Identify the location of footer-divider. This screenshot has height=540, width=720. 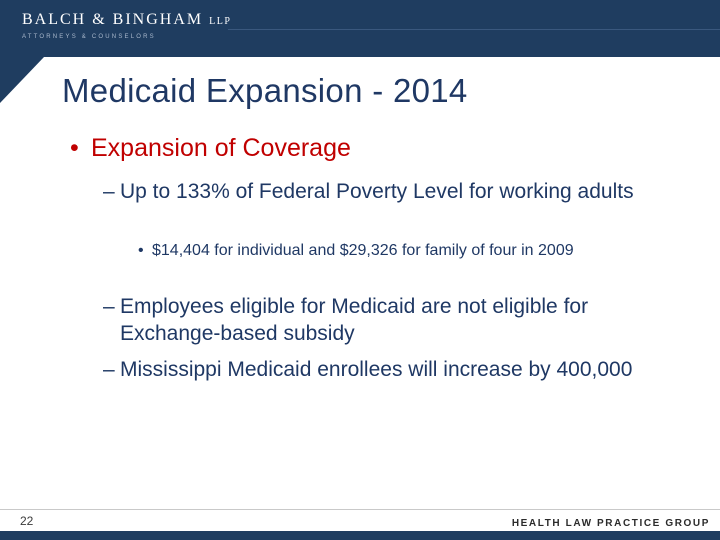
(360, 509).